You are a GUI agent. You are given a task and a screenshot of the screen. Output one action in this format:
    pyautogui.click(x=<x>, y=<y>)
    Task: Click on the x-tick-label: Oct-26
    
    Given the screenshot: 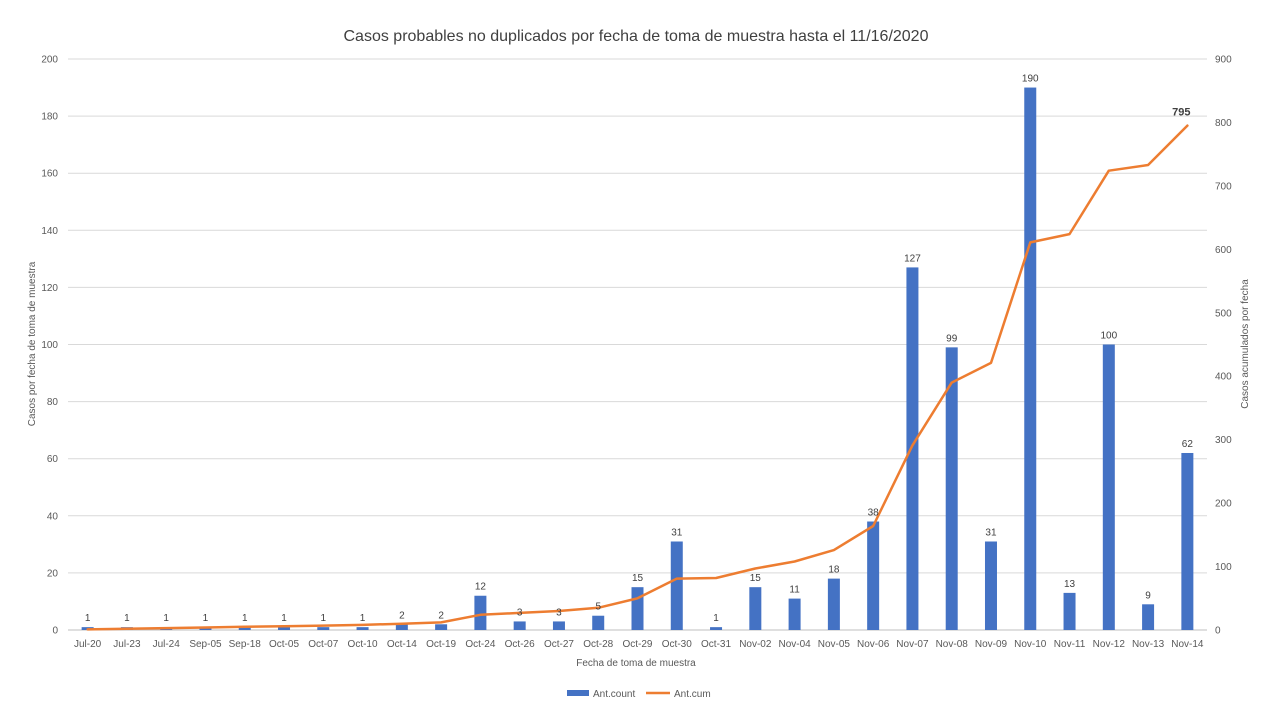 What is the action you would take?
    pyautogui.click(x=520, y=644)
    